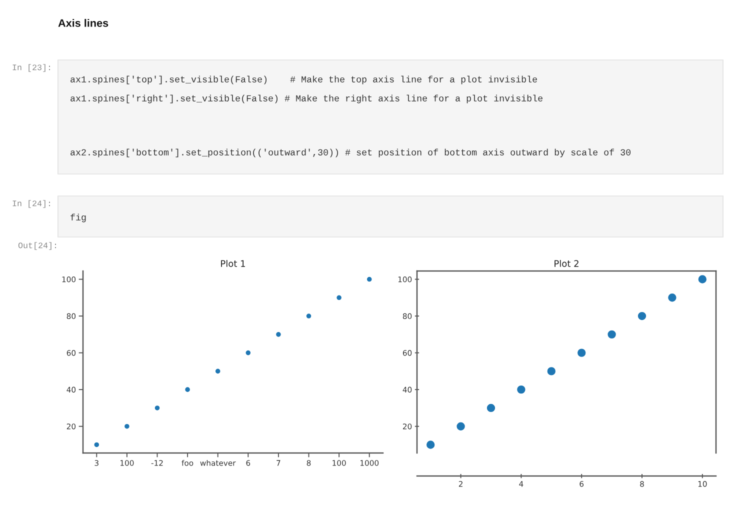 The width and height of the screenshot is (740, 513). What do you see at coordinates (83, 22) in the screenshot?
I see `text: Axis lines` at bounding box center [83, 22].